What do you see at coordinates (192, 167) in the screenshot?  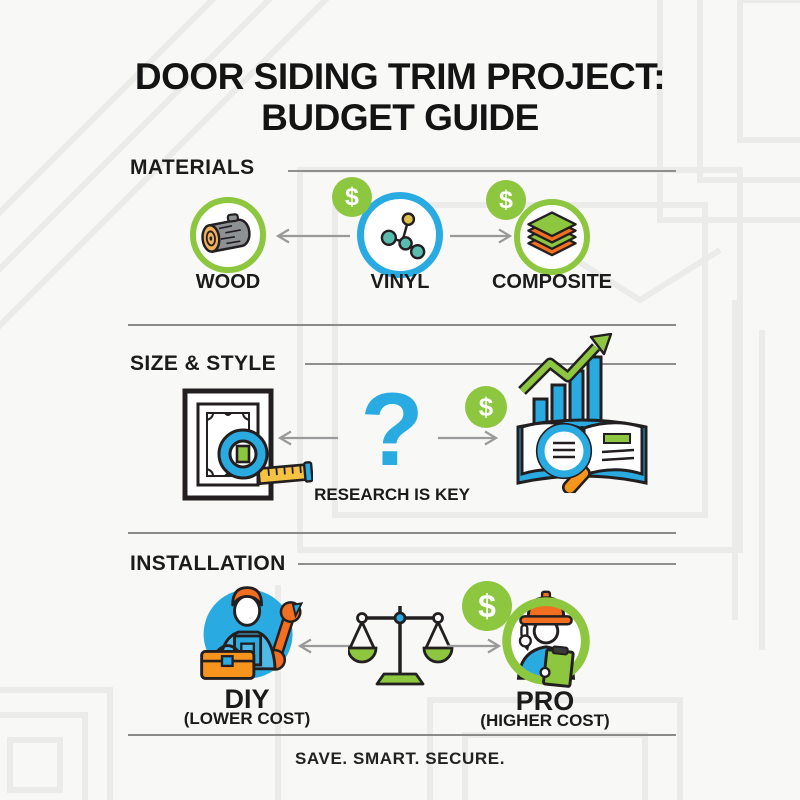 I see `materials-heading: MATERIALS` at bounding box center [192, 167].